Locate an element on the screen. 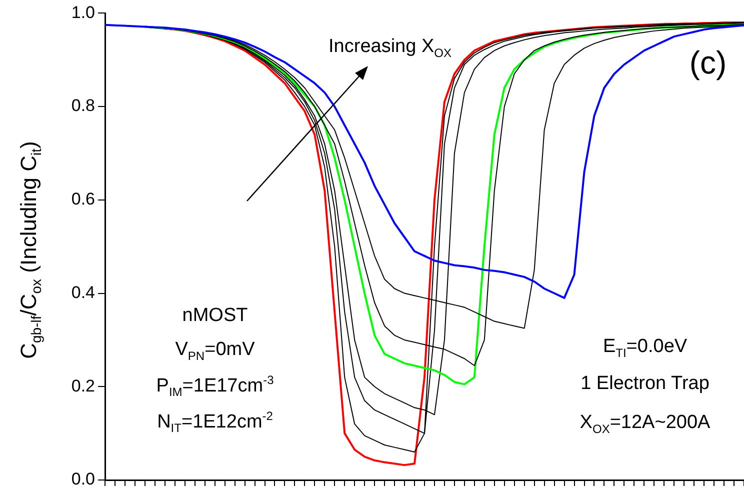 The height and width of the screenshot is (496, 744). y-tick-label: 0.2 is located at coordinates (83, 386).